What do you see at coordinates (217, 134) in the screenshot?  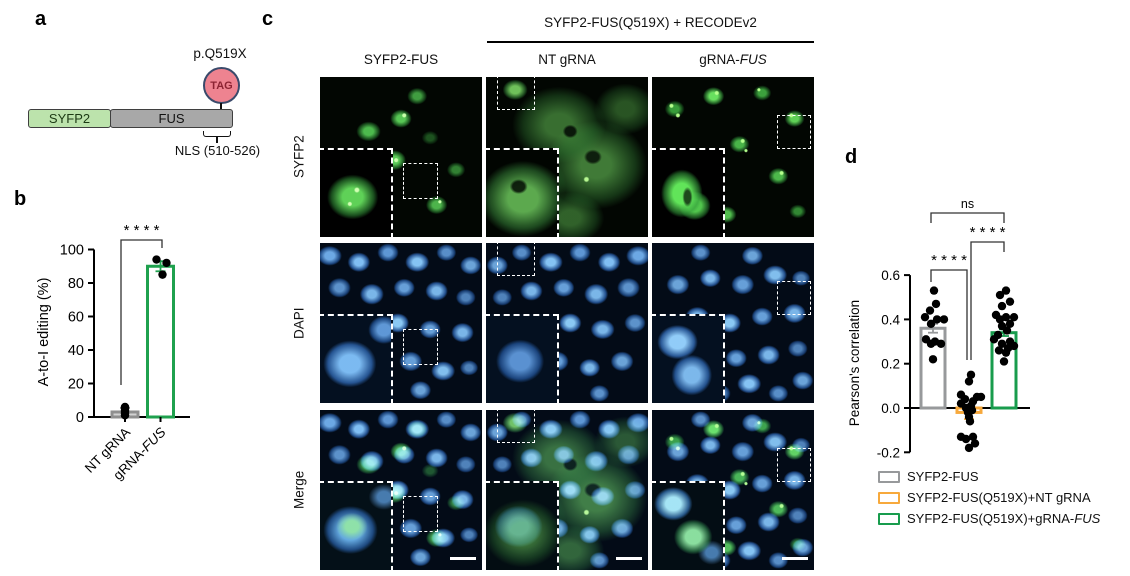 I see `nls-bracket` at bounding box center [217, 134].